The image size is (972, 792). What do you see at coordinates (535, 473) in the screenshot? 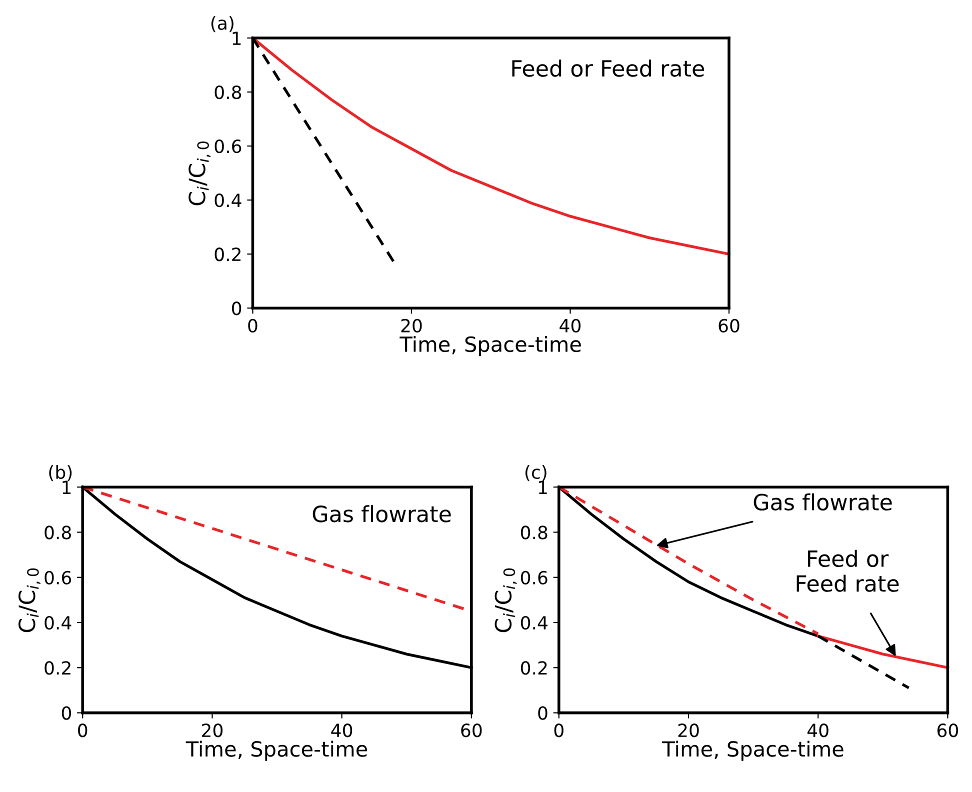
I see `chart-title: (c)` at bounding box center [535, 473].